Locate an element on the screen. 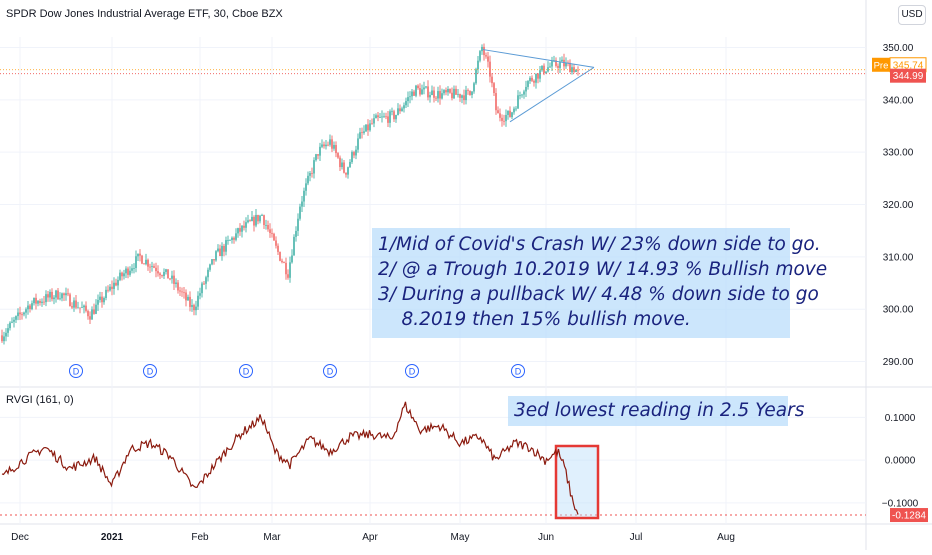 The image size is (932, 555). triangle-trendlines is located at coordinates (538, 86).